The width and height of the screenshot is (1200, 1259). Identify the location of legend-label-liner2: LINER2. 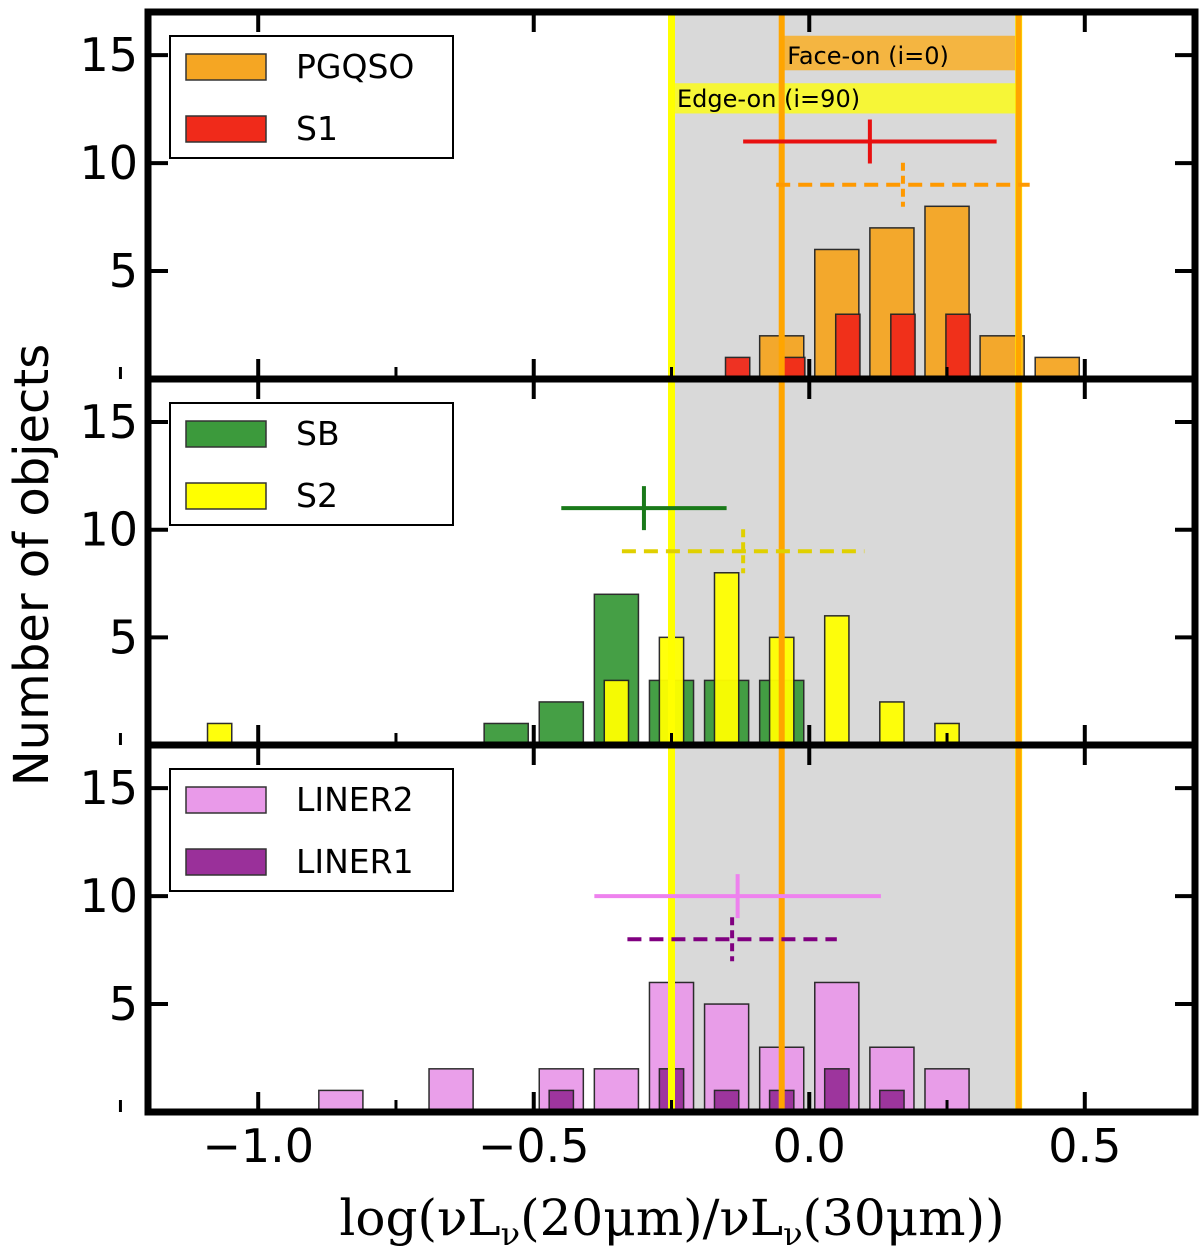
(355, 799).